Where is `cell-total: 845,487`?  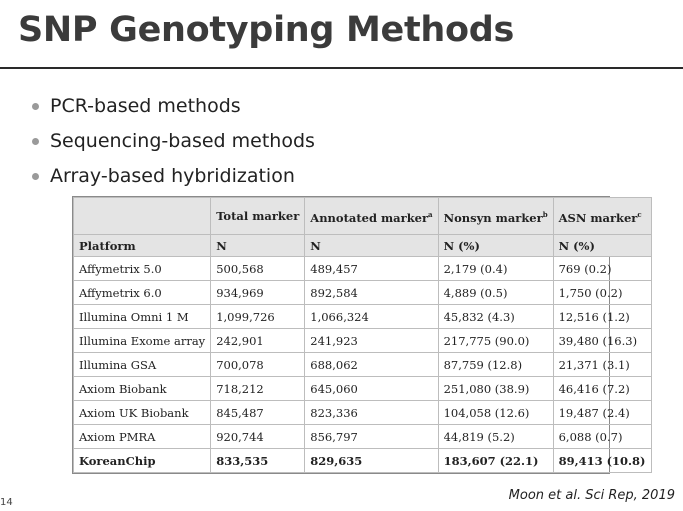
cell-total: 845,487 is located at coordinates (258, 412).